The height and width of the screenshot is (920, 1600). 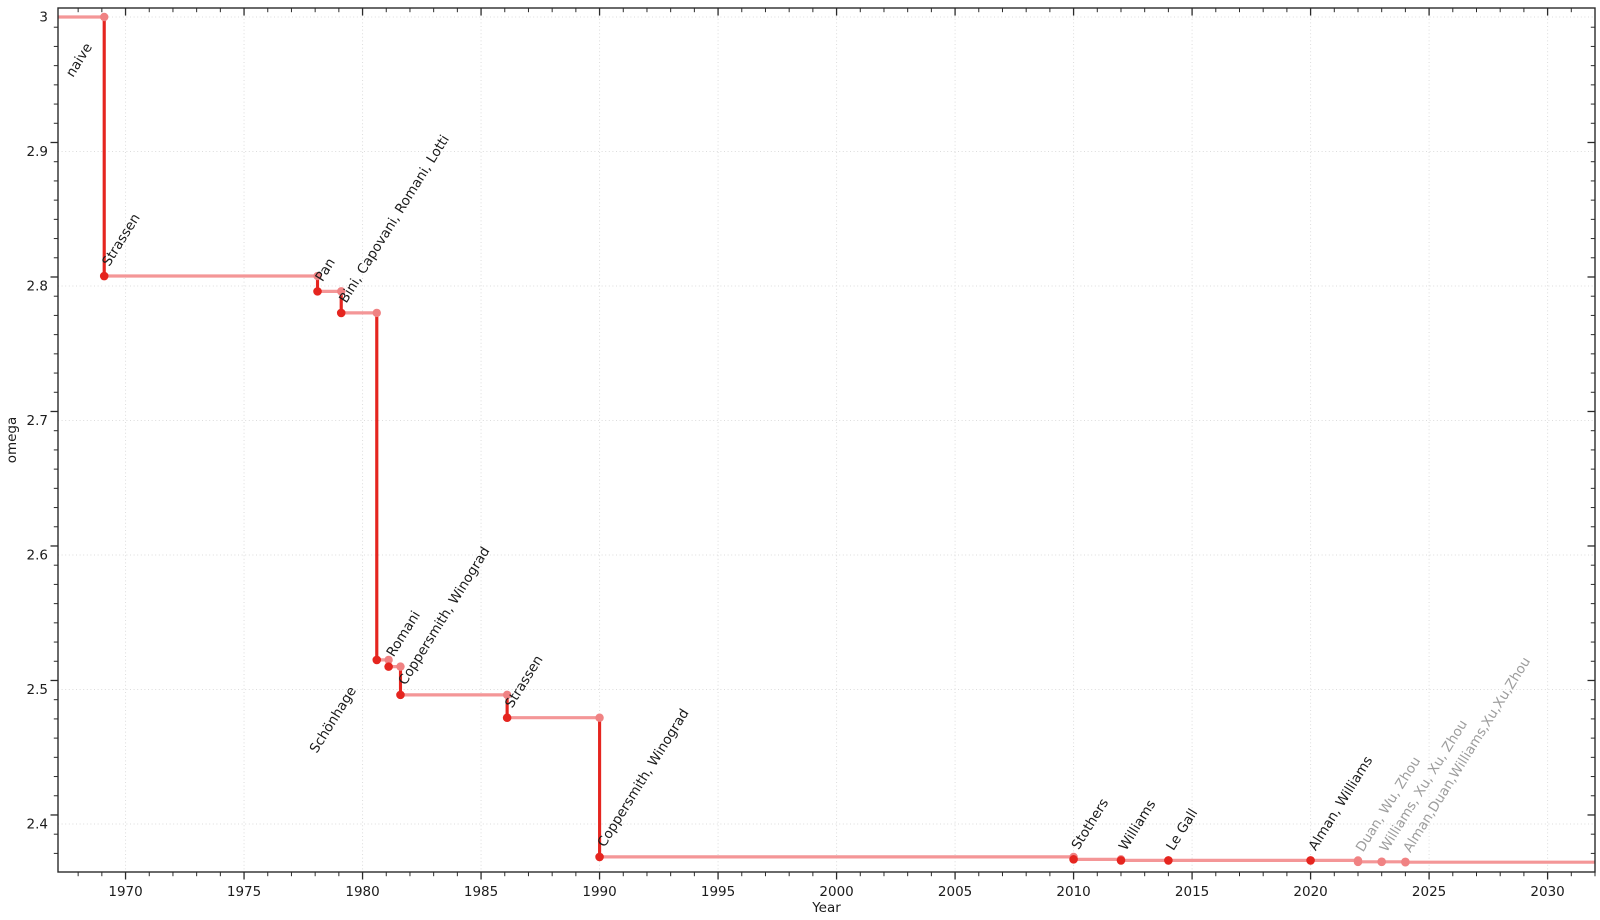 What do you see at coordinates (1358, 862) in the screenshot?
I see `marker-duan-wu-zhou` at bounding box center [1358, 862].